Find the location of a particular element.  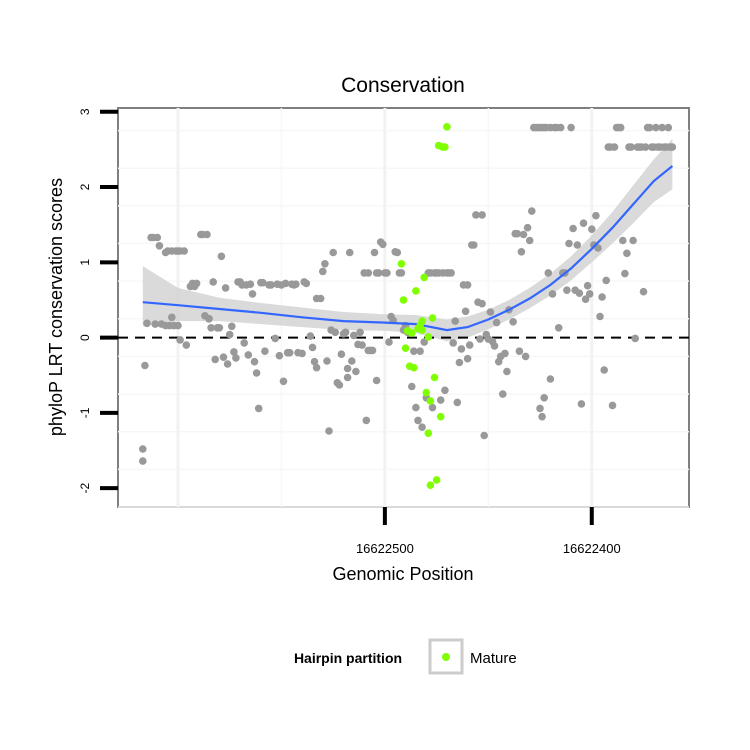

x-tick-label: 16622400 is located at coordinates (592, 548).